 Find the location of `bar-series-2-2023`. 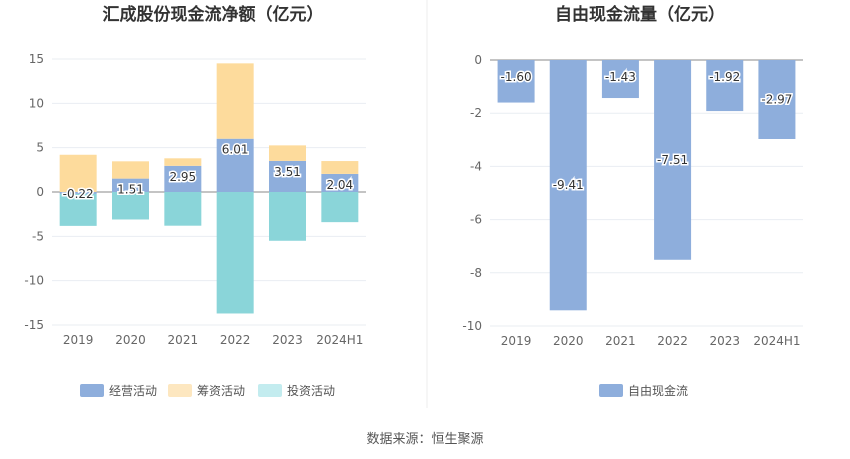

bar-series-2-2023 is located at coordinates (287, 216).